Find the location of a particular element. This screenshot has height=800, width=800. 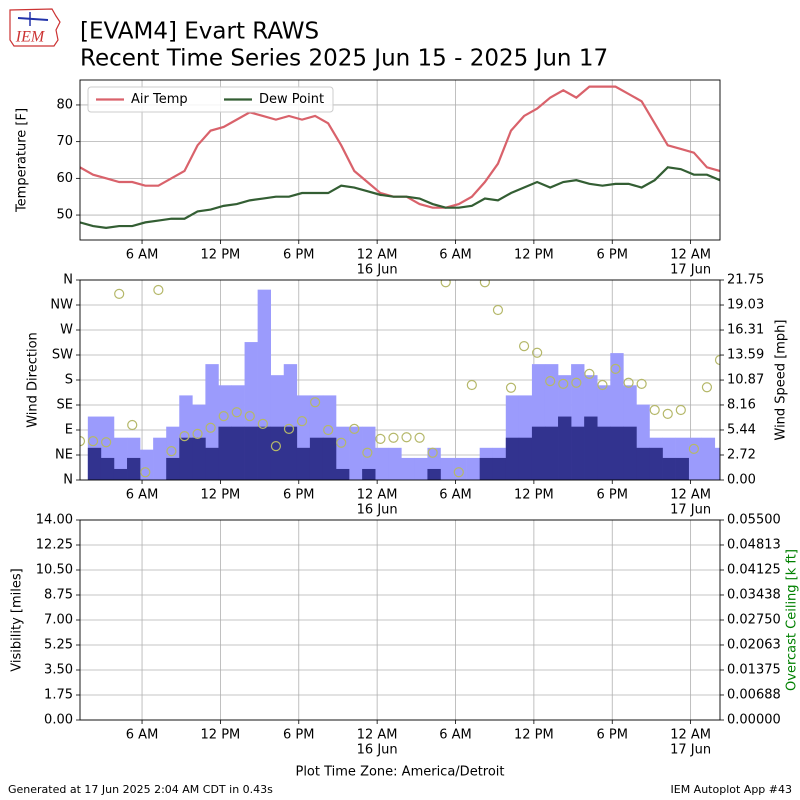

y2-tick-label: 2.72 is located at coordinates (741, 454).